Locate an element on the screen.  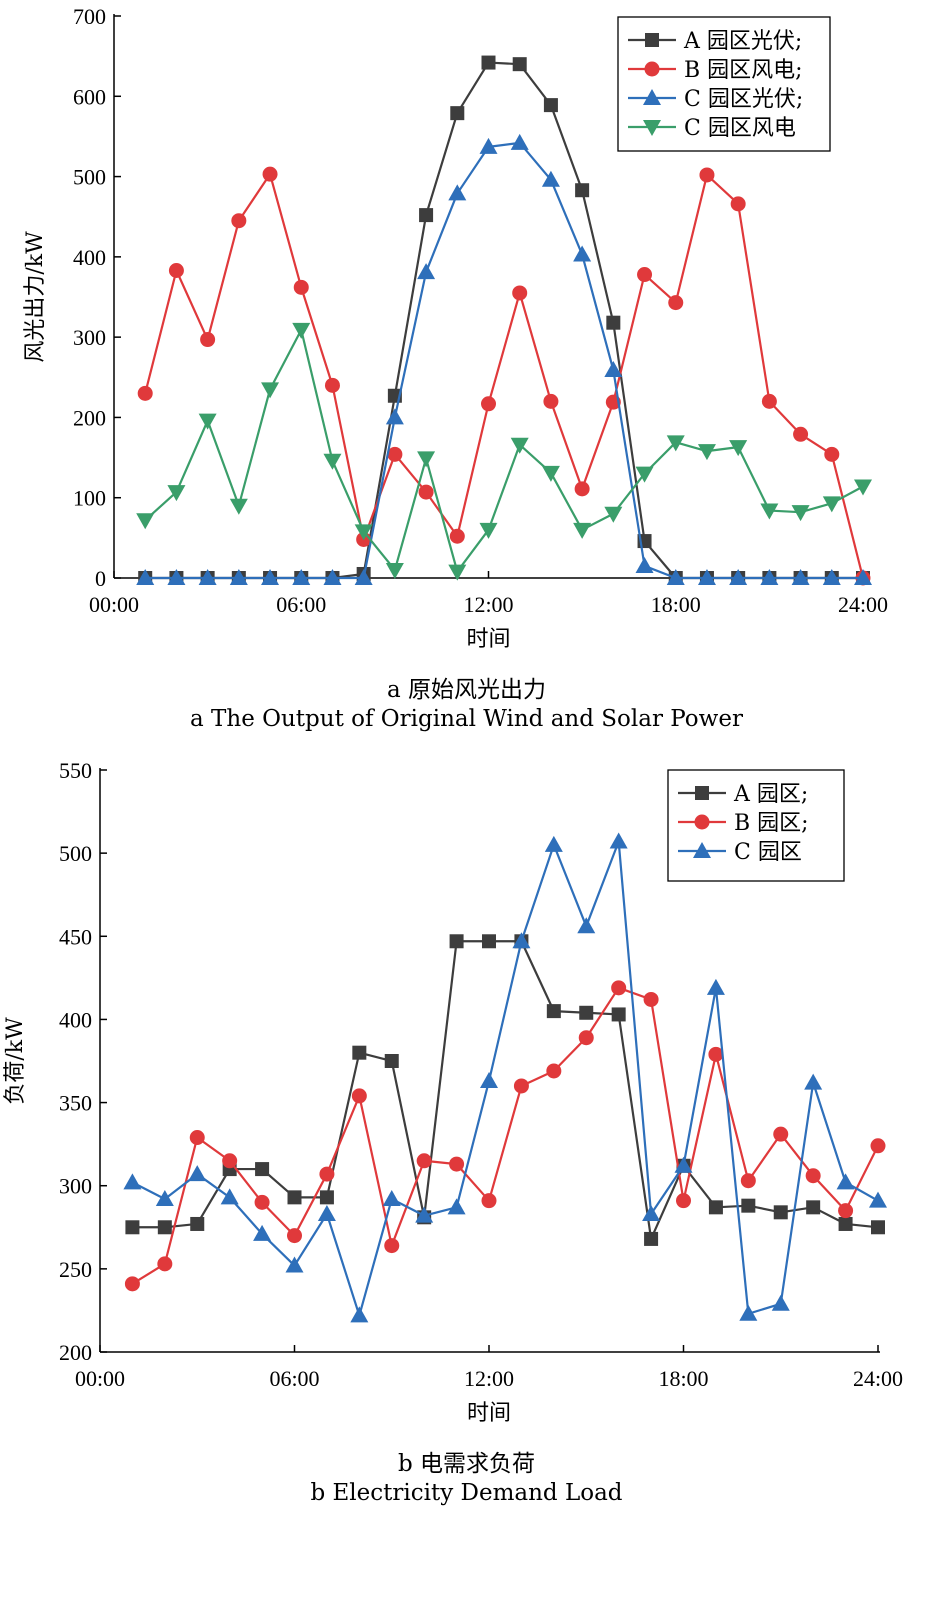
chart-b-y-tick-label: 350 is located at coordinates (75, 1103).